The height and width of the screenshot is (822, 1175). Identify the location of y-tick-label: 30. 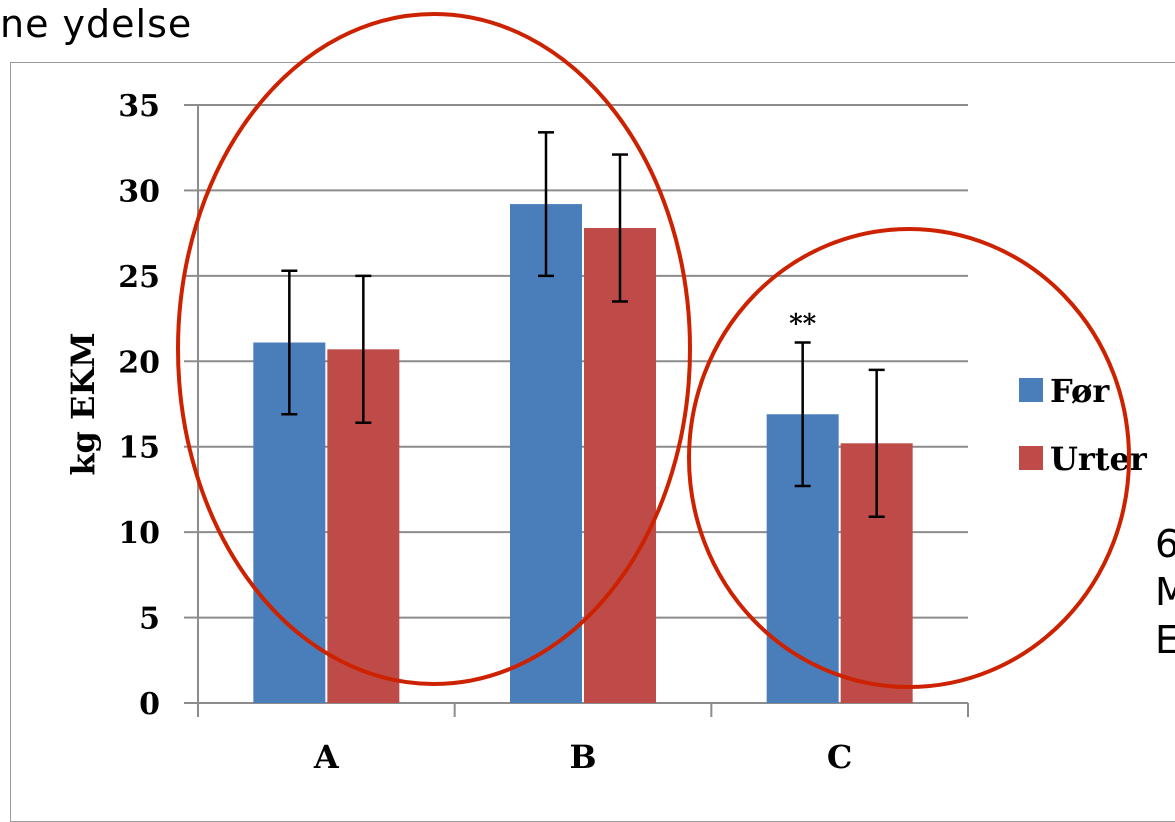
(139, 191).